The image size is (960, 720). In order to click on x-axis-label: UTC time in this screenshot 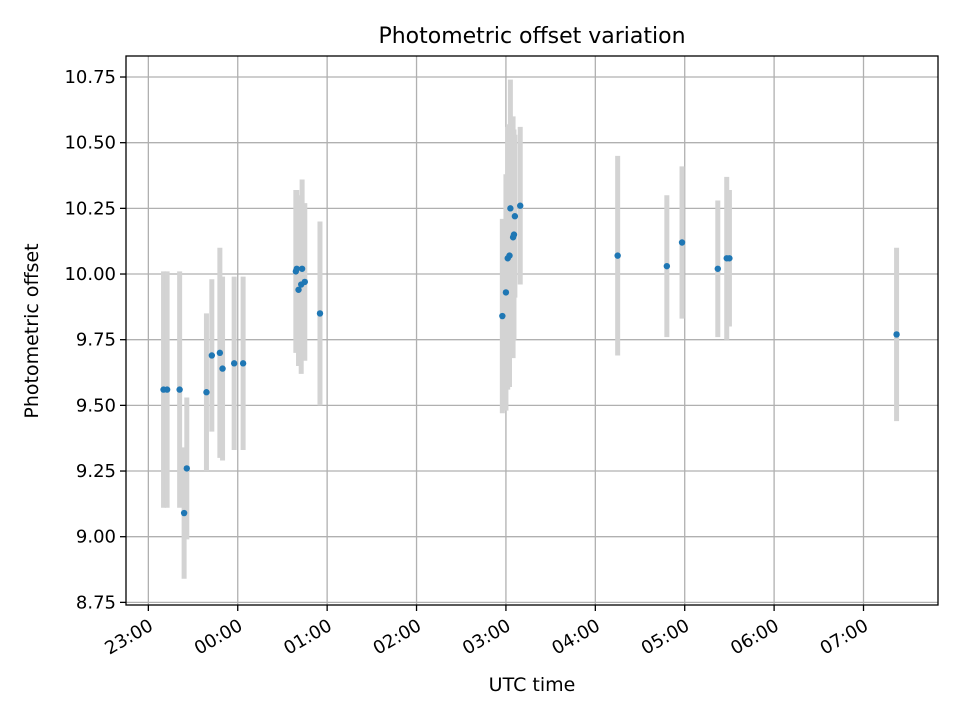, I will do `click(532, 685)`.